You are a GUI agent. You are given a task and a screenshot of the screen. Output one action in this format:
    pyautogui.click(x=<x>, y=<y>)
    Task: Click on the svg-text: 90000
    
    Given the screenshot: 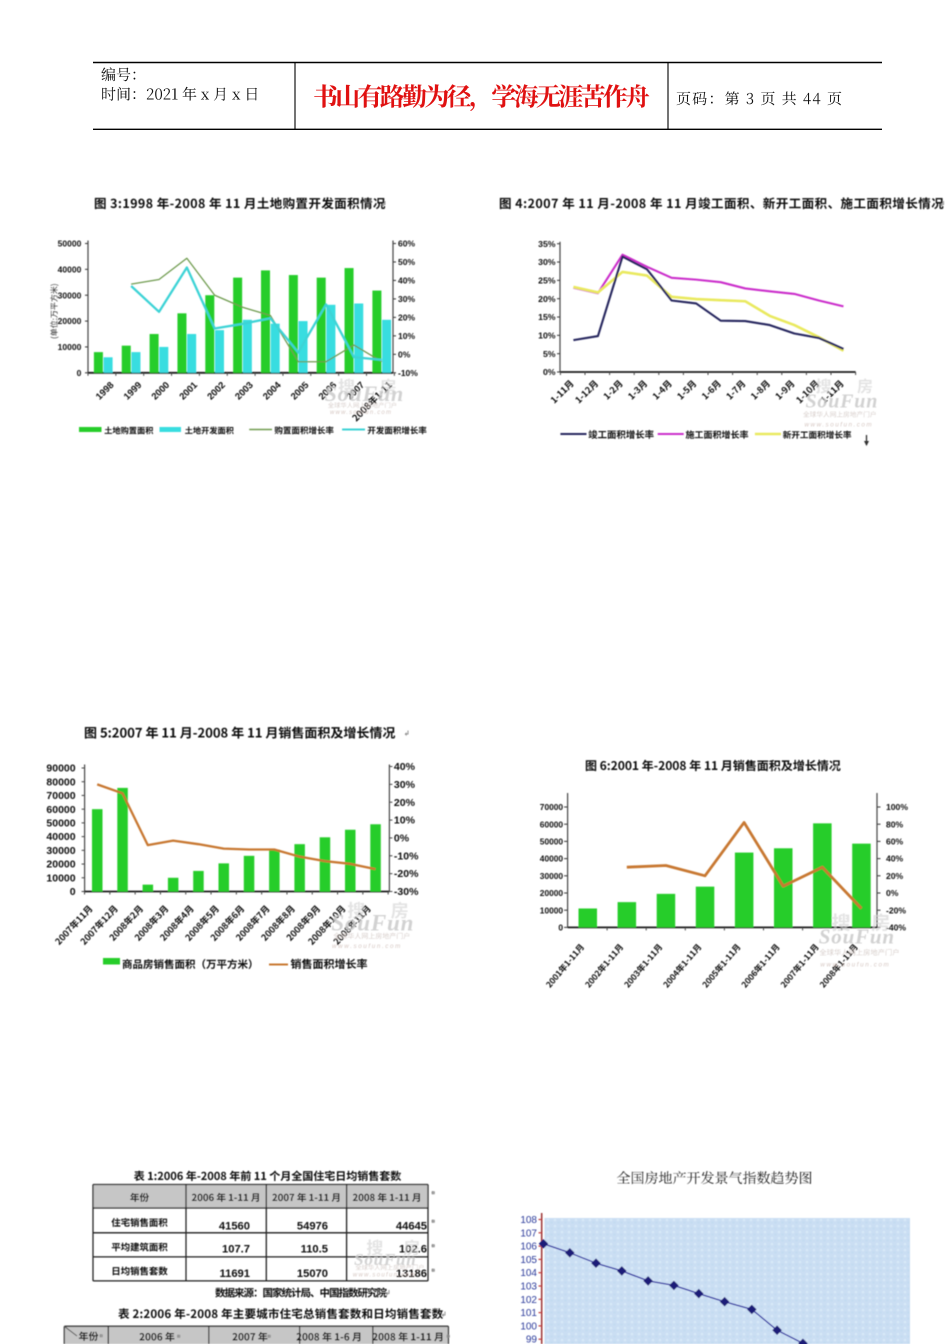 What is the action you would take?
    pyautogui.click(x=60, y=769)
    